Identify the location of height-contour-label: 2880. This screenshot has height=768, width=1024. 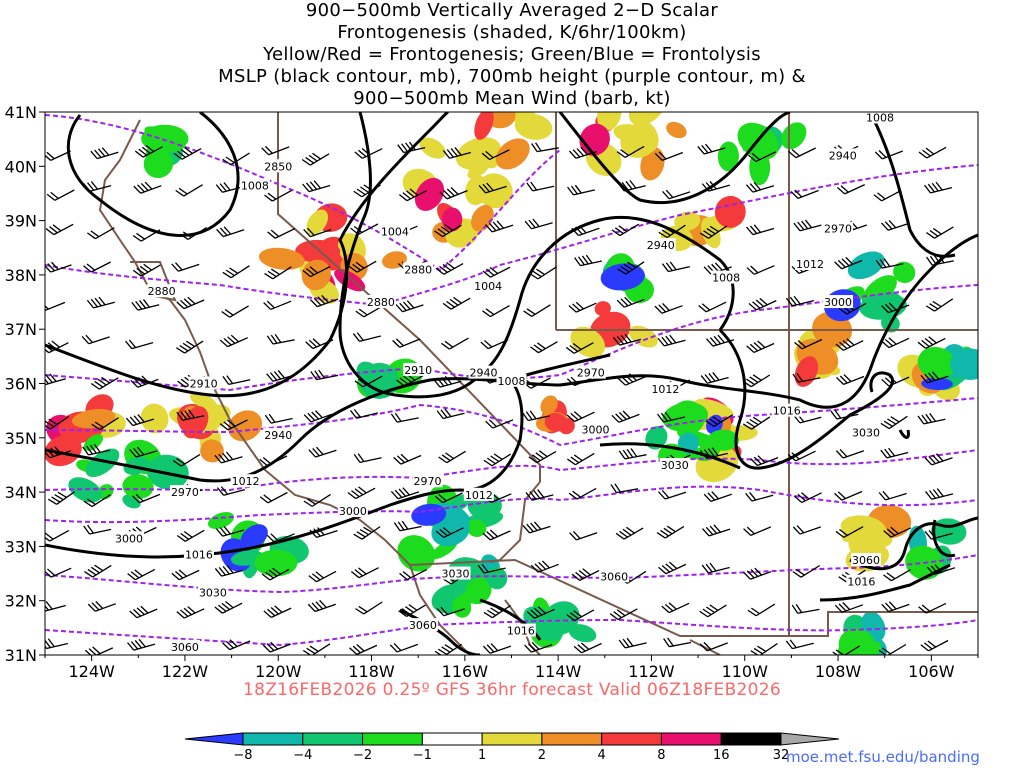
(161, 291).